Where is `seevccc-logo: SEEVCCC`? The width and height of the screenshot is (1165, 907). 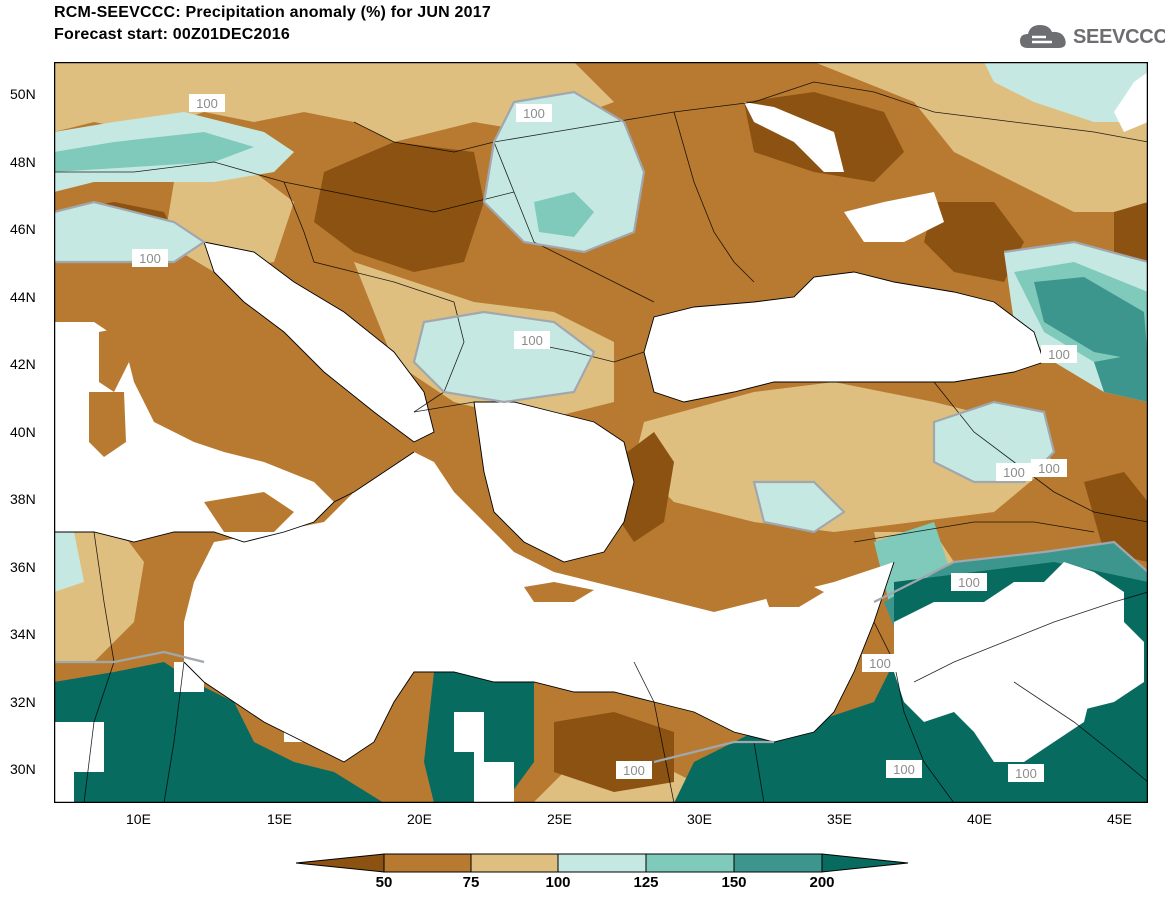 seevccc-logo: SEEVCCC is located at coordinates (1091, 39).